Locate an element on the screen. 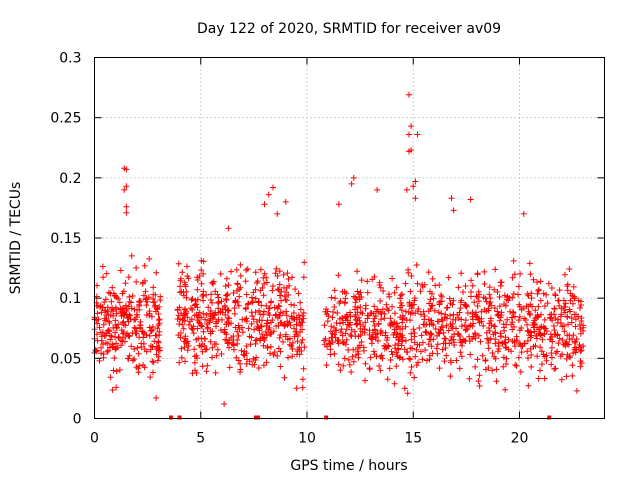 This screenshot has width=640, height=480. gap-marker is located at coordinates (326, 417).